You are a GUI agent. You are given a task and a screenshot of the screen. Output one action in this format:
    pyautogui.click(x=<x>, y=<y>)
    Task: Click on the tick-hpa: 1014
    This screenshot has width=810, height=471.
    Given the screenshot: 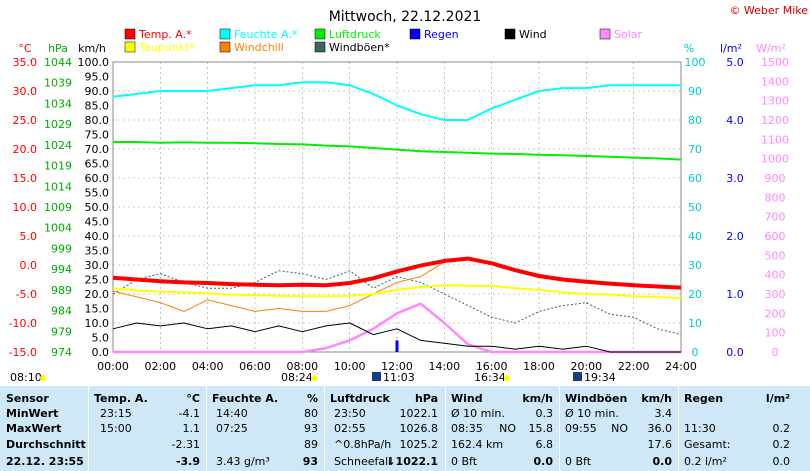 What is the action you would take?
    pyautogui.click(x=58, y=186)
    